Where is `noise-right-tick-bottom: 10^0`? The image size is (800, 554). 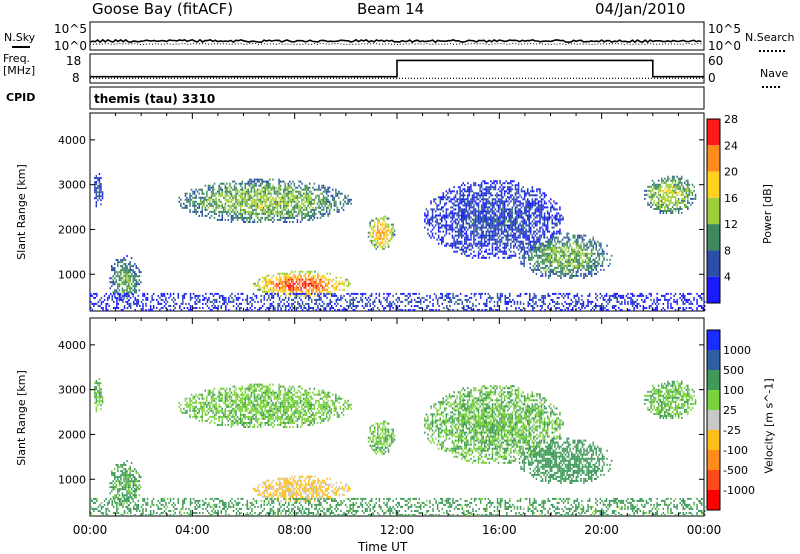
noise-right-tick-bottom: 10^0 is located at coordinates (724, 46).